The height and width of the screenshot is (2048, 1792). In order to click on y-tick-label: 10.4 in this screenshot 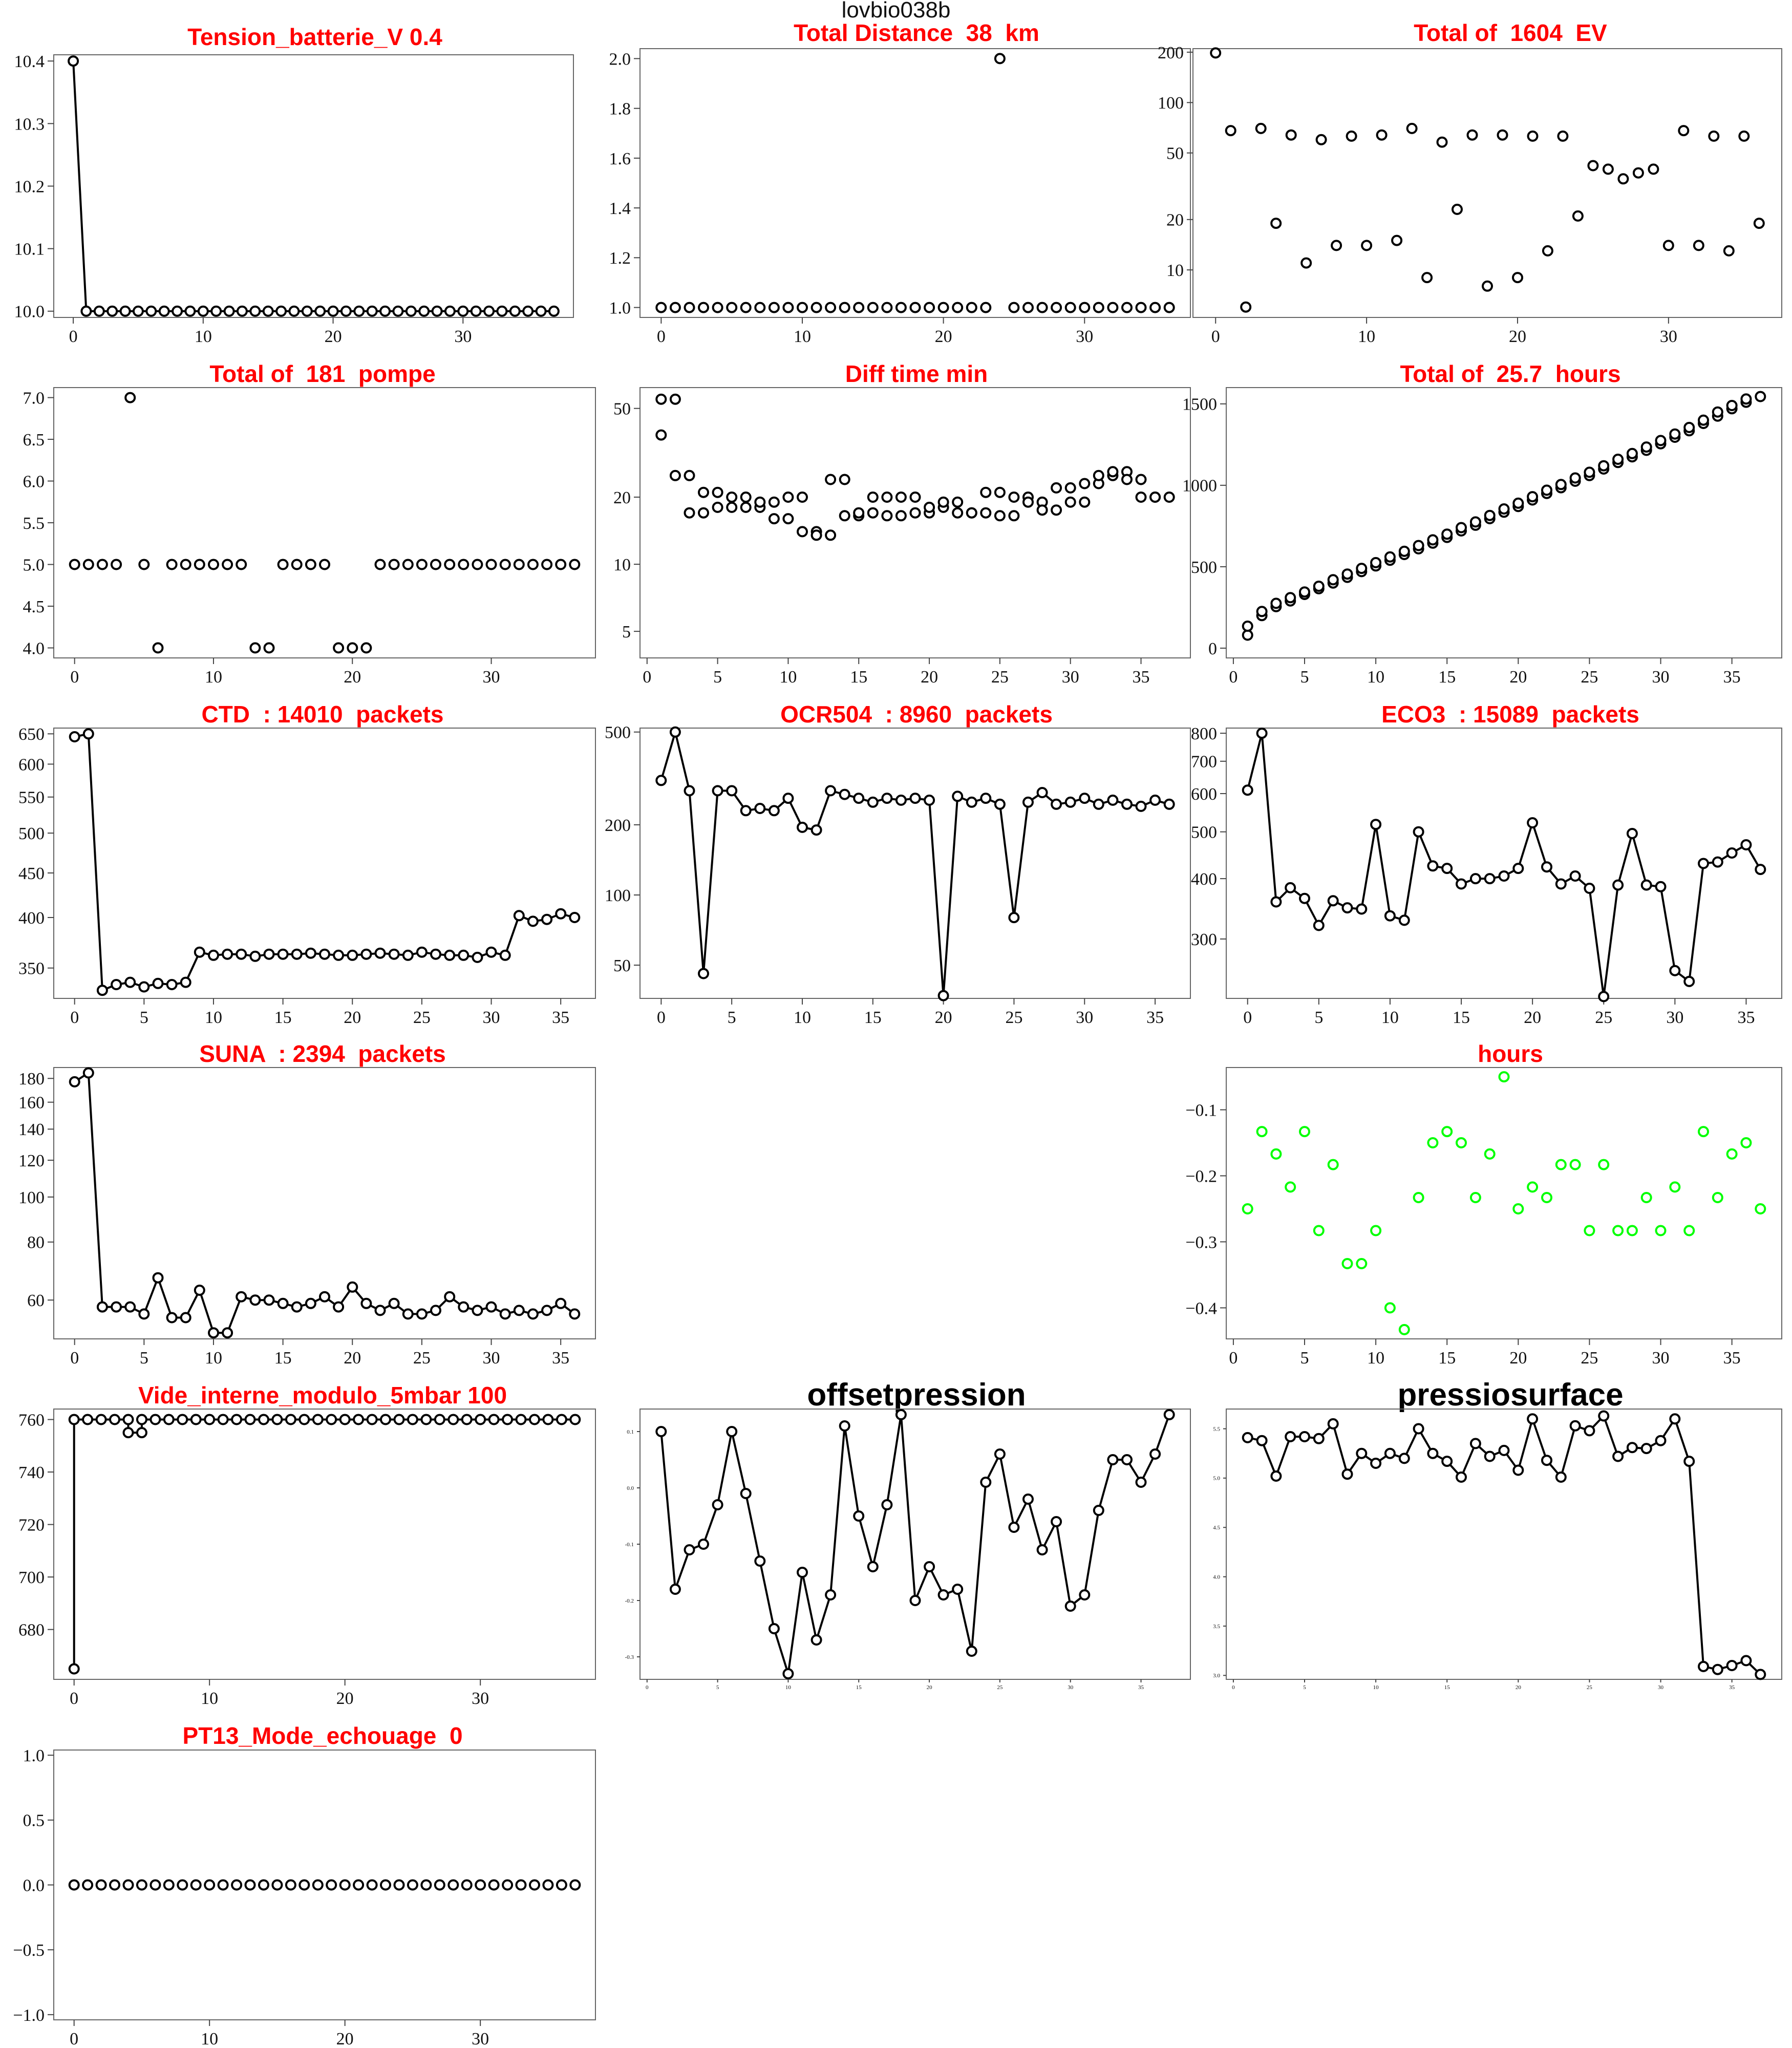, I will do `click(29, 61)`.